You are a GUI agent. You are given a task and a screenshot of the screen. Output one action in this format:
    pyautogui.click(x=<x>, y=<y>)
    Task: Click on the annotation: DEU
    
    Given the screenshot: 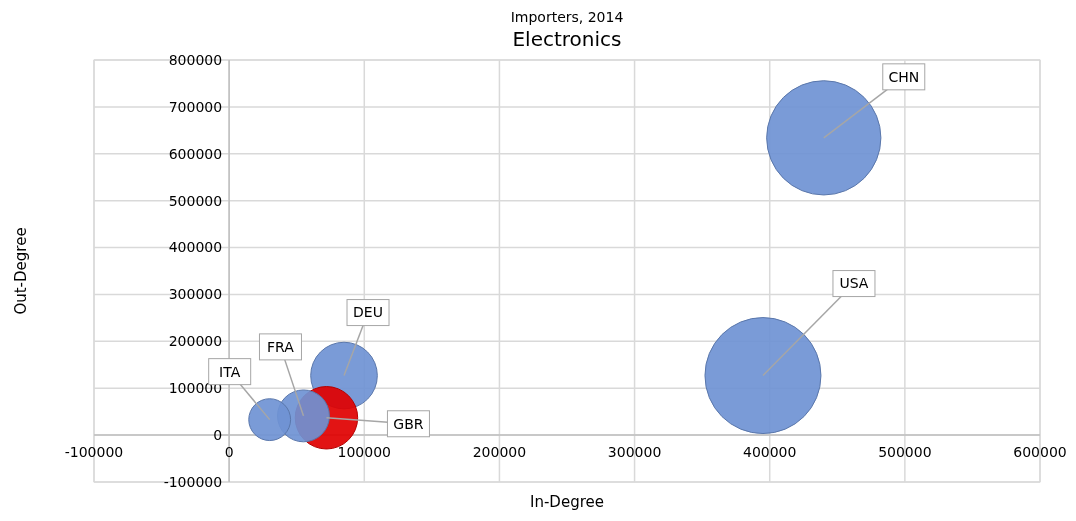 What is the action you would take?
    pyautogui.click(x=368, y=312)
    